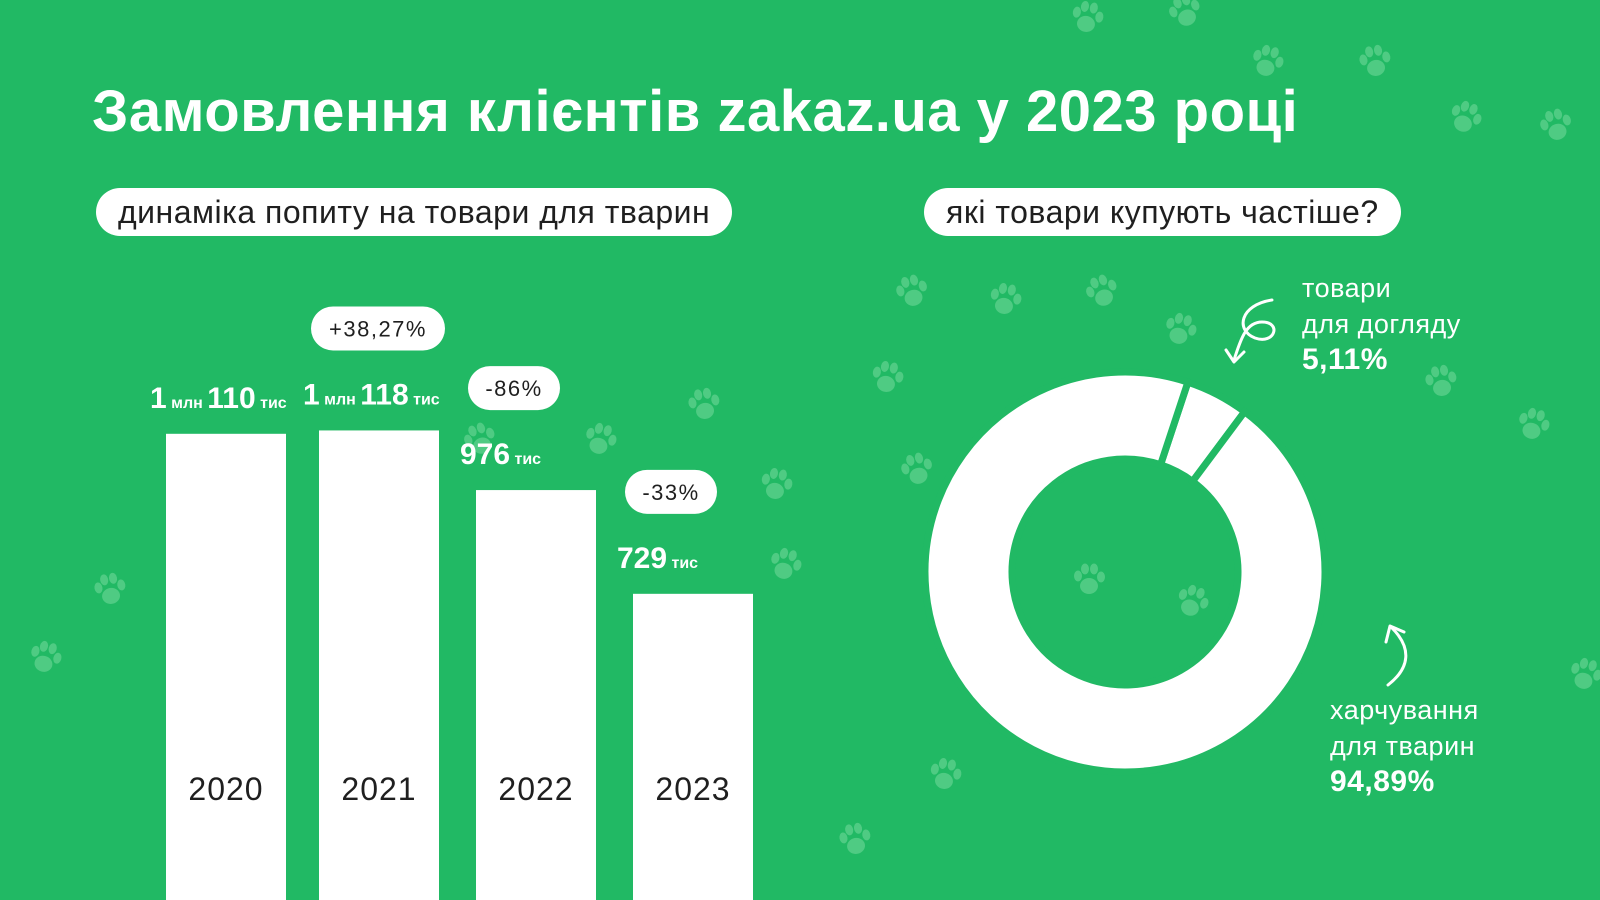  What do you see at coordinates (1254, 330) in the screenshot?
I see `arrow-to-care-slice-icon` at bounding box center [1254, 330].